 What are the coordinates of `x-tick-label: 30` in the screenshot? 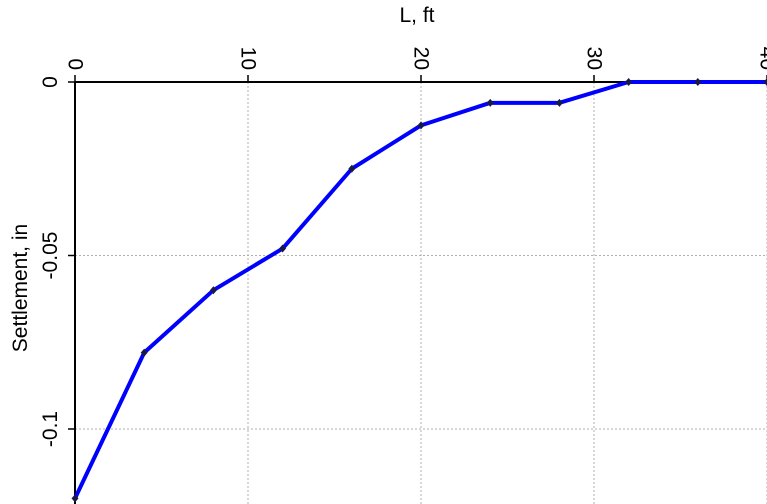 It's located at (594, 58).